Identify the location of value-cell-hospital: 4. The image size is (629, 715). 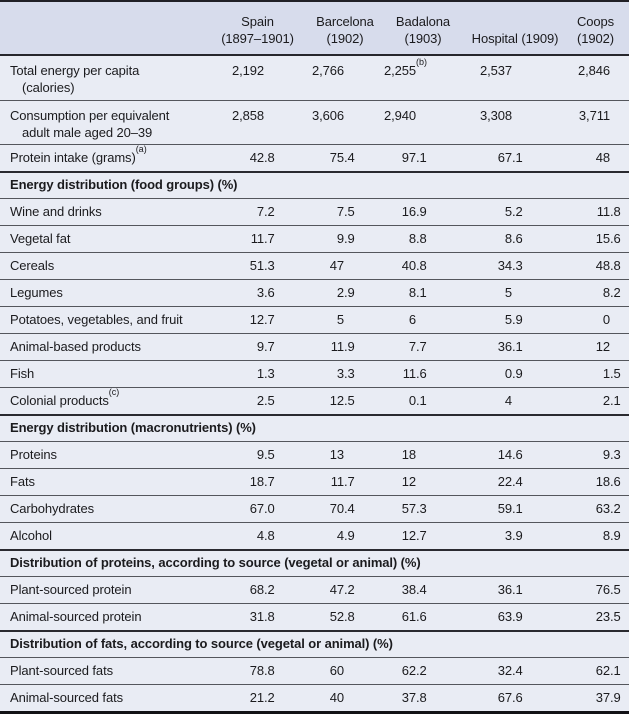
(478, 401).